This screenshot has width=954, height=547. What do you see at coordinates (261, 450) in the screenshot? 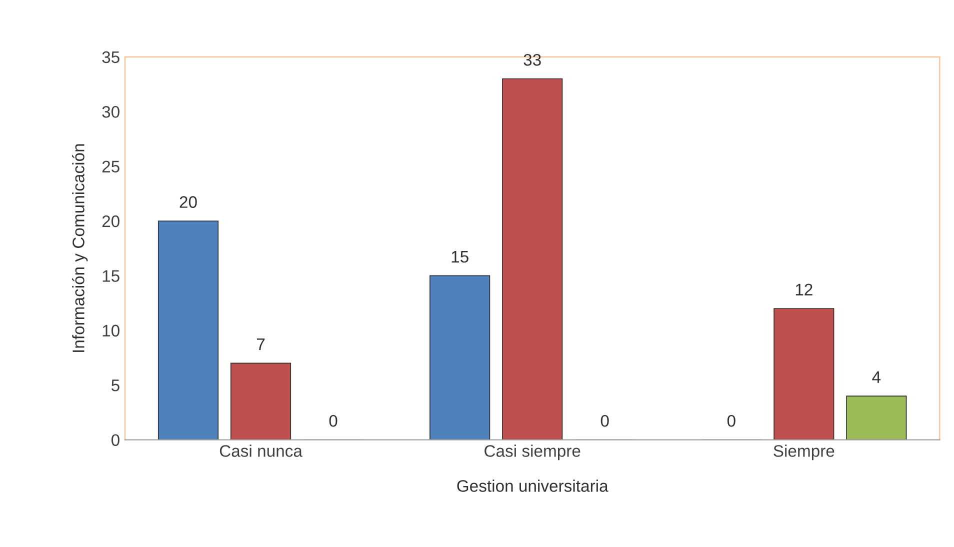
I see `x-tick-label: Casi nunca` at bounding box center [261, 450].